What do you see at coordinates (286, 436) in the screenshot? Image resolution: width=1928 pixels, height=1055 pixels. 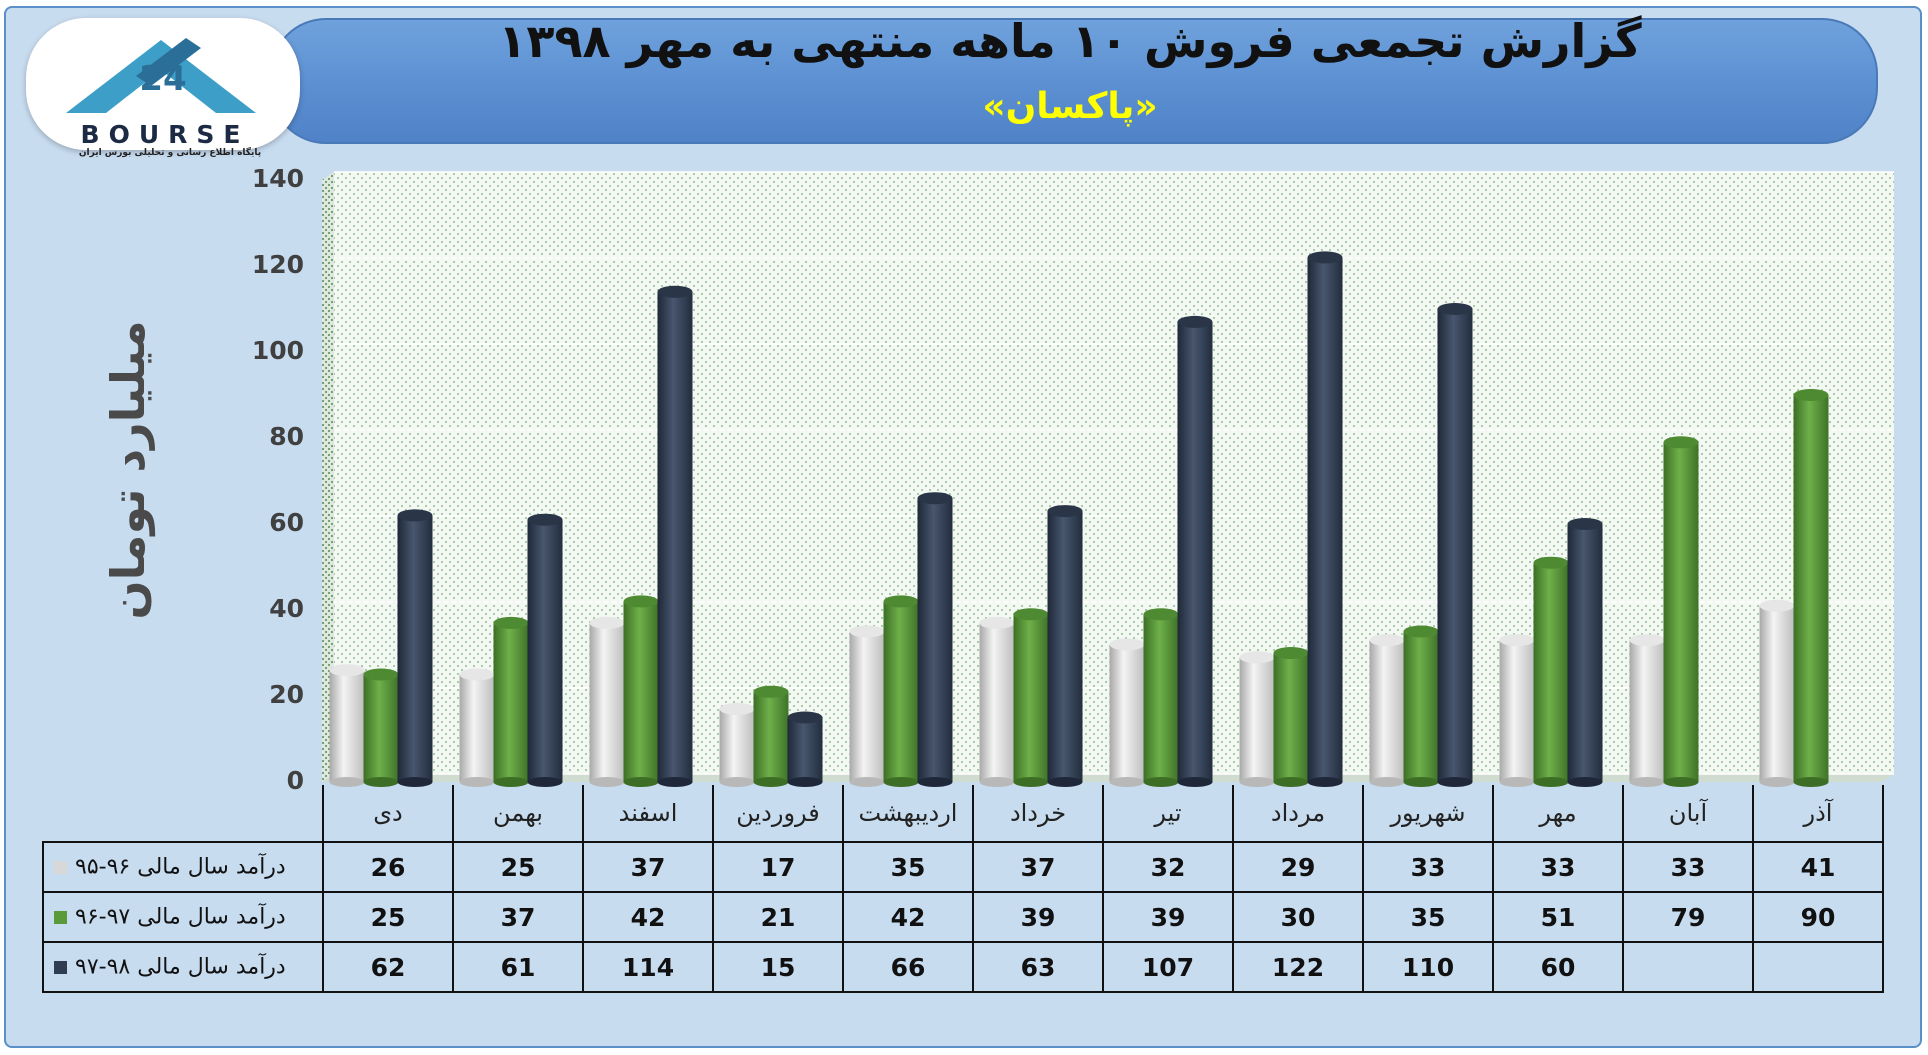 I see `y-tick-label: 80` at bounding box center [286, 436].